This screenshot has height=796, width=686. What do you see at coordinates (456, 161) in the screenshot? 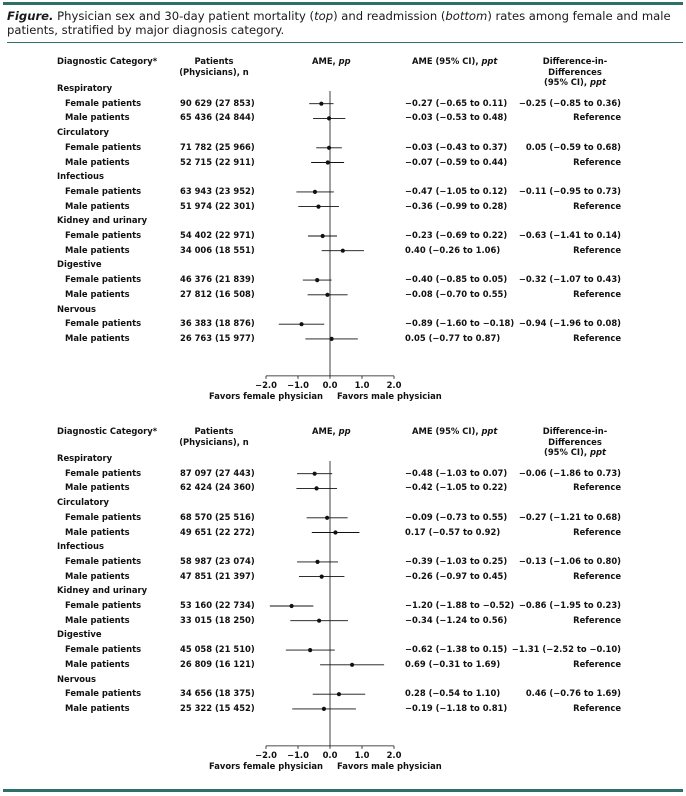
I see `ame-ci-value: −0.07 (−0.59 to 0.44)` at bounding box center [456, 161].